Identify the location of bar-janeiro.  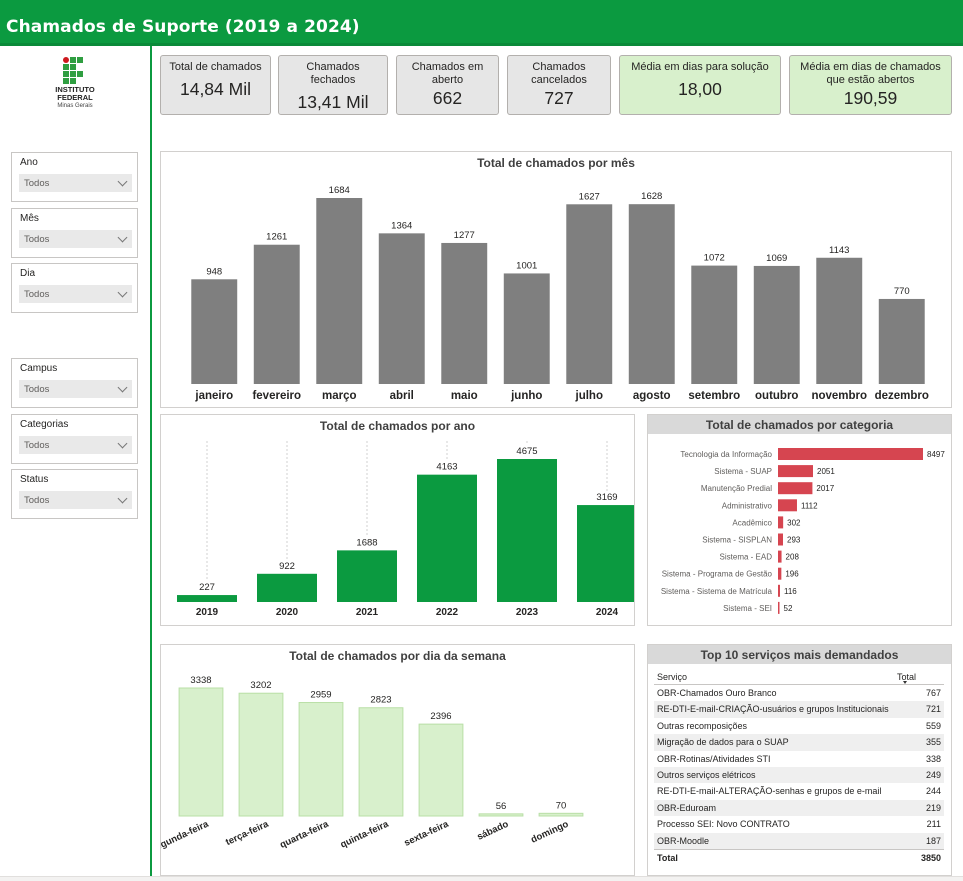
(214, 331).